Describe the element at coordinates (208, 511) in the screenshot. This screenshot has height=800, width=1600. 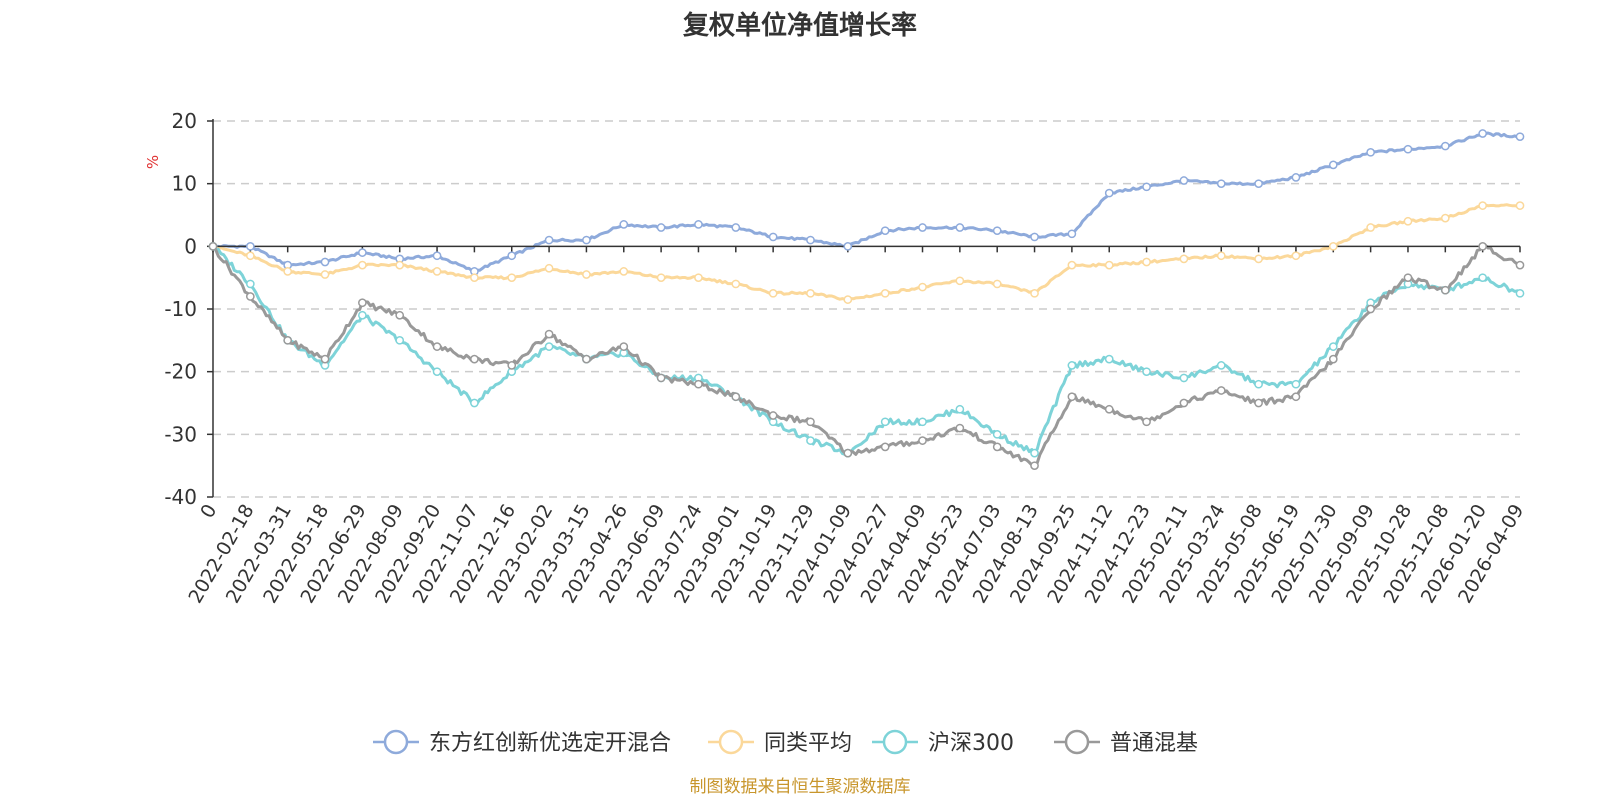
I see `x-tick-label: 0` at that location.